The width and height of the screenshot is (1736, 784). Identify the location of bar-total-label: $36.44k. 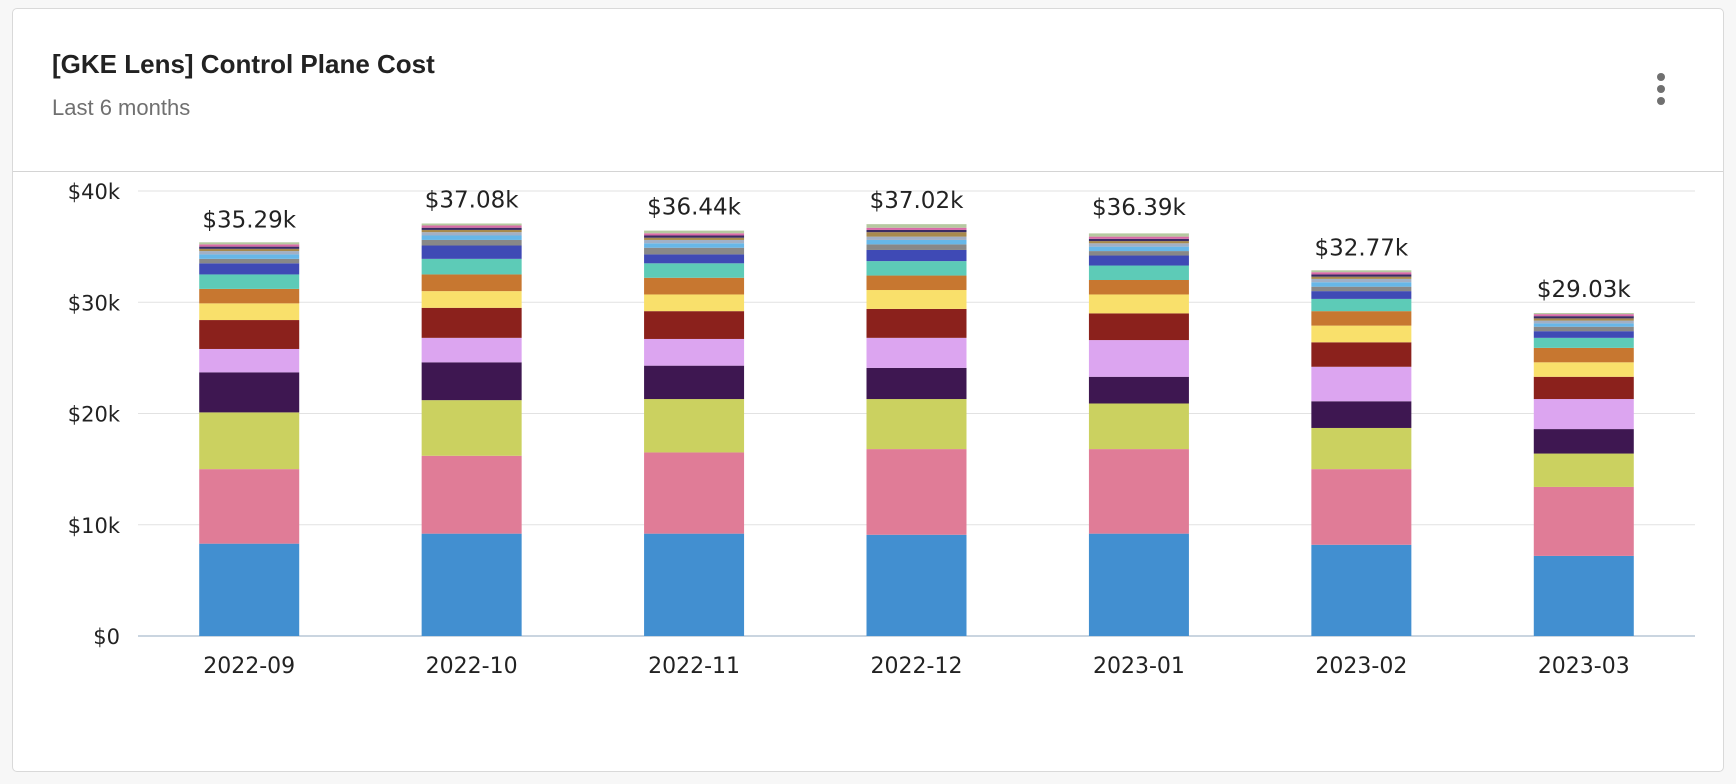
(694, 208).